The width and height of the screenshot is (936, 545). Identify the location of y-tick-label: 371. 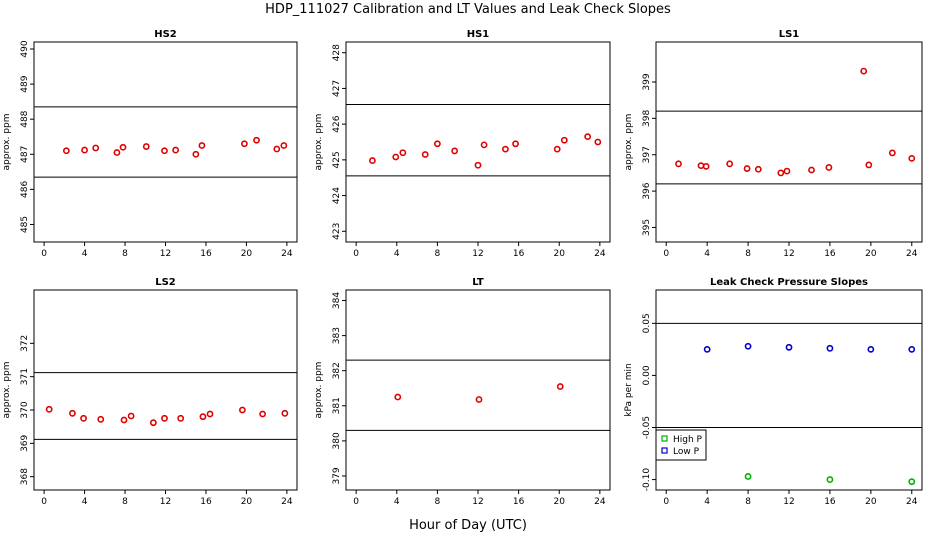
(25, 376).